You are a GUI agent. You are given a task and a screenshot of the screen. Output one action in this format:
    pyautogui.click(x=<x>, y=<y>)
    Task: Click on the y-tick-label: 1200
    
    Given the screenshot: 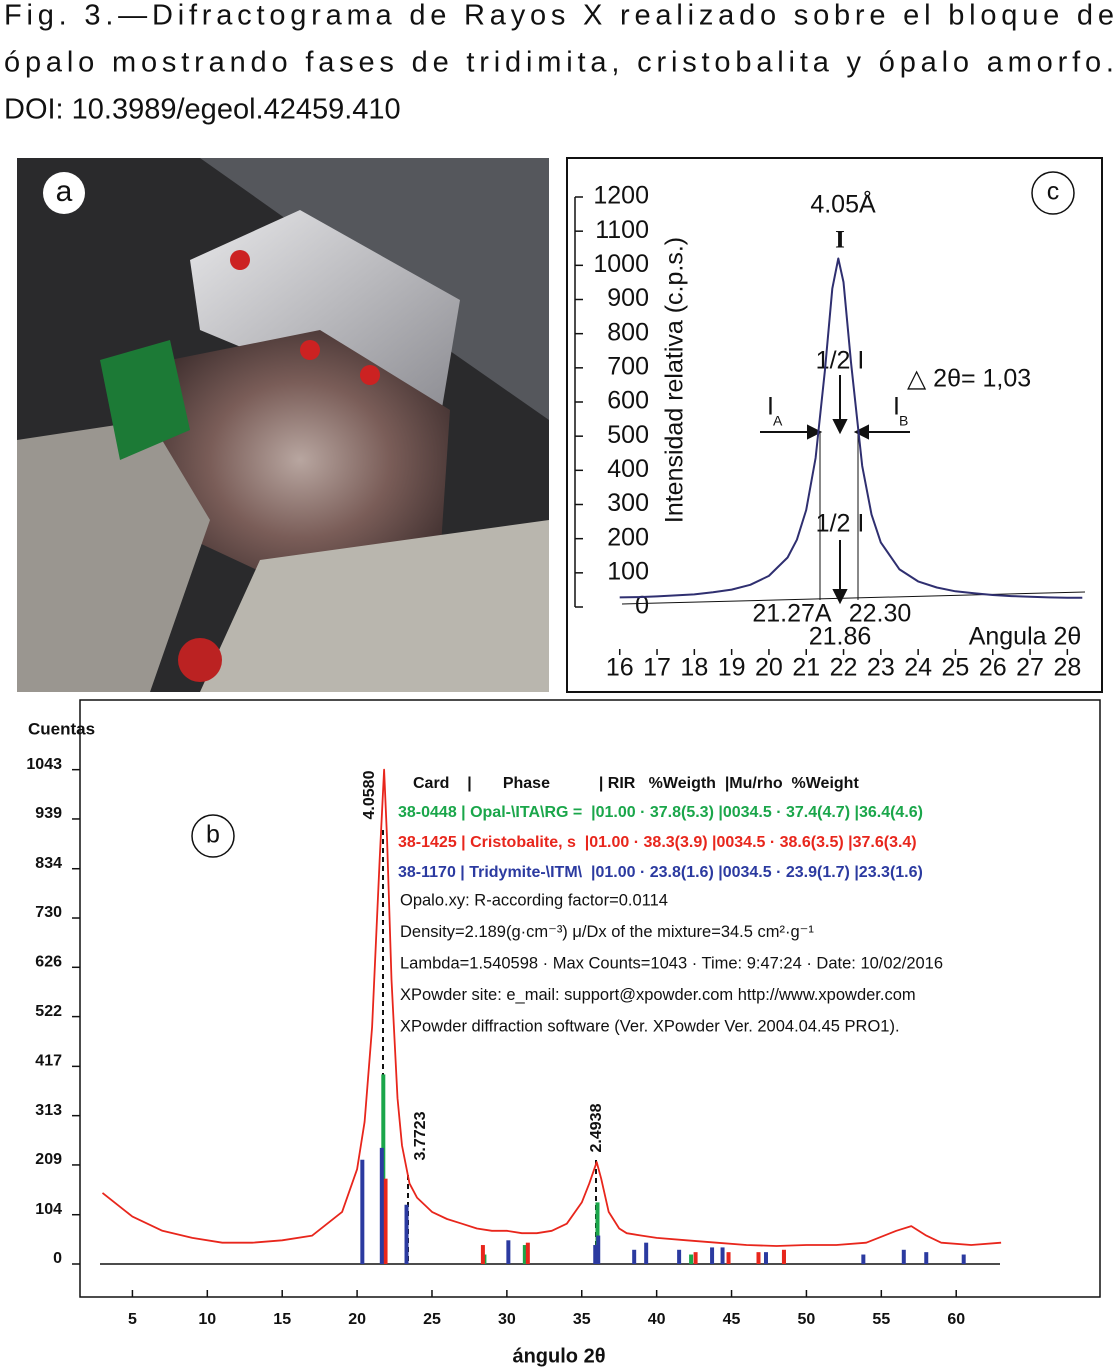 What is the action you would take?
    pyautogui.click(x=621, y=196)
    